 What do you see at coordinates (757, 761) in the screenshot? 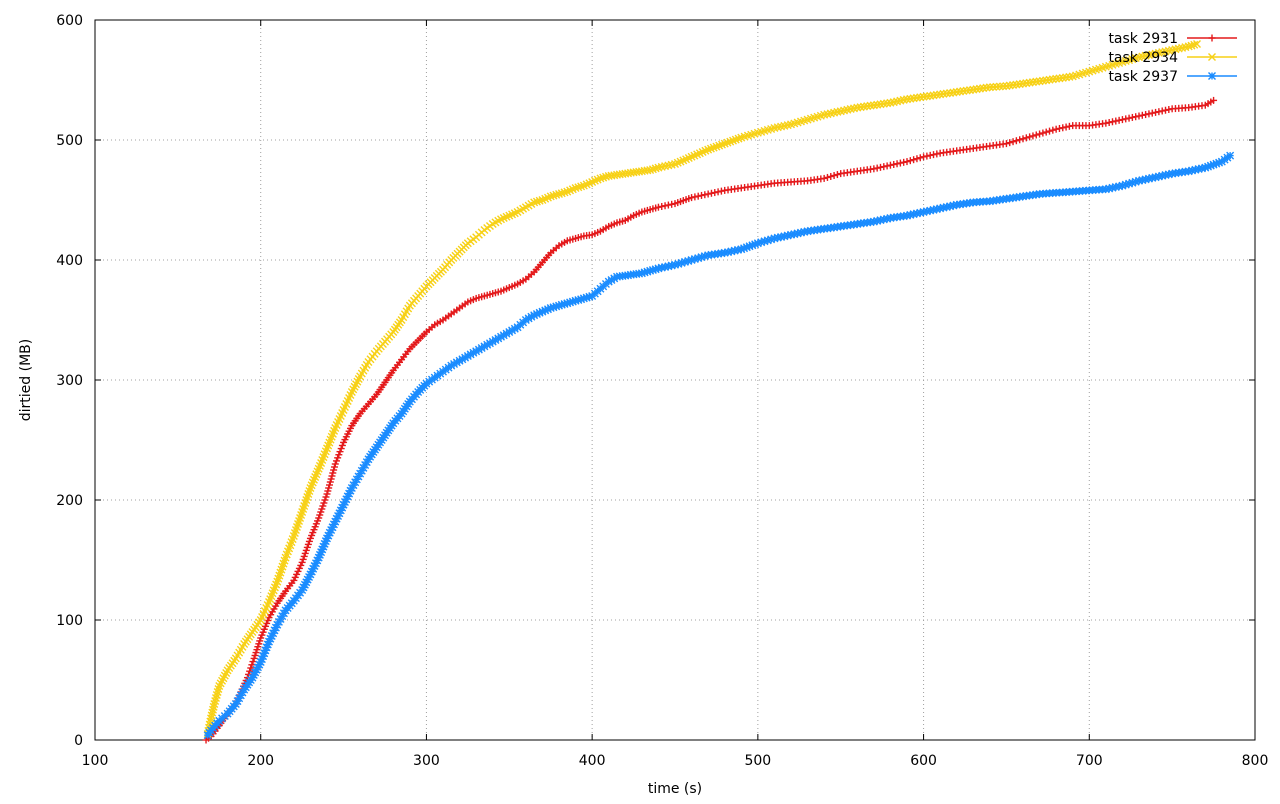
I see `x-tick-label: 500` at bounding box center [757, 761].